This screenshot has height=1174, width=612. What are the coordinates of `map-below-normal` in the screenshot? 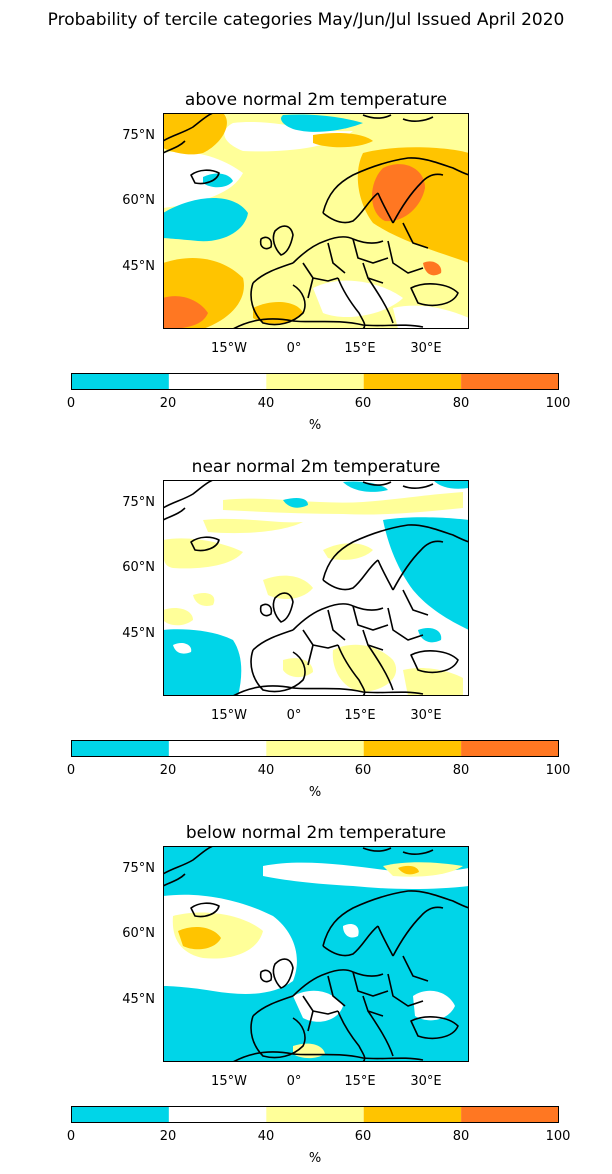 It's located at (316, 954).